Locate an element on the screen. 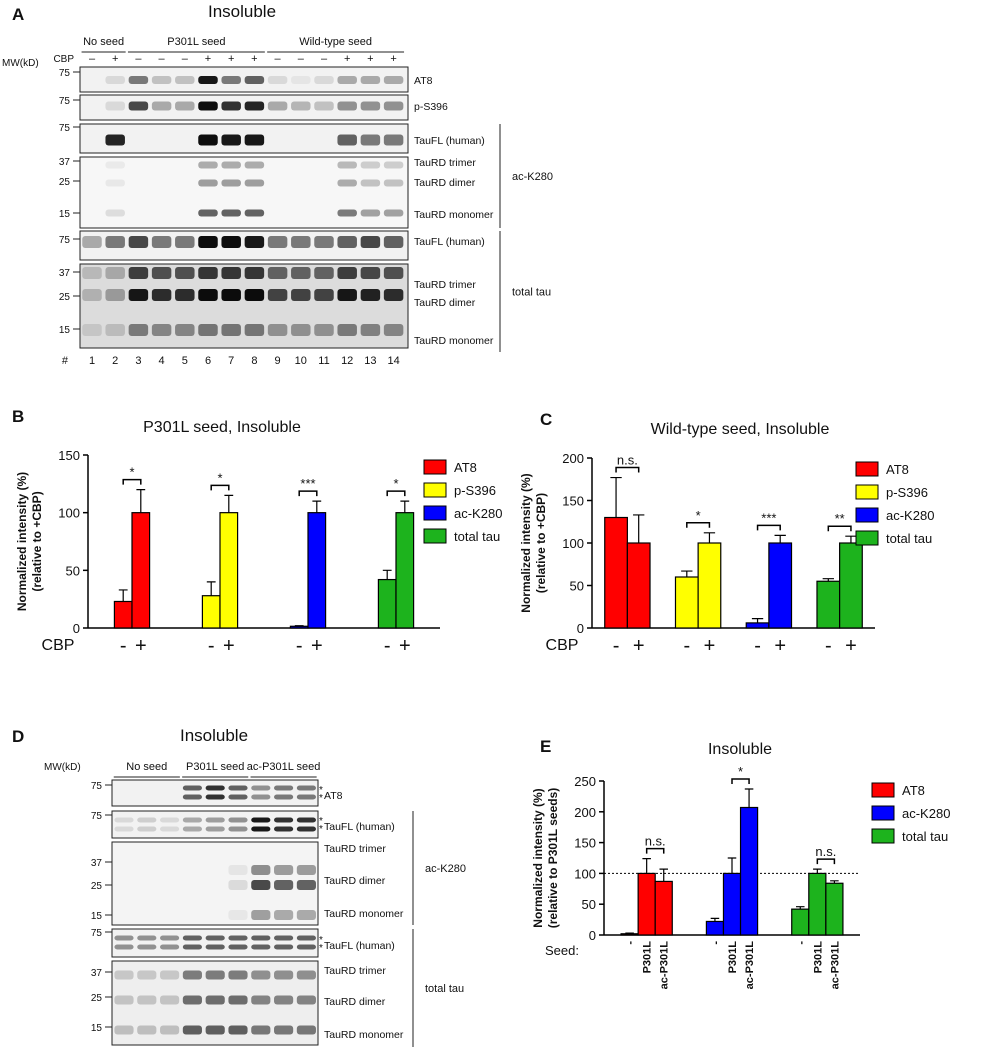 The width and height of the screenshot is (999, 1050). mw-marker: 25 is located at coordinates (97, 998).